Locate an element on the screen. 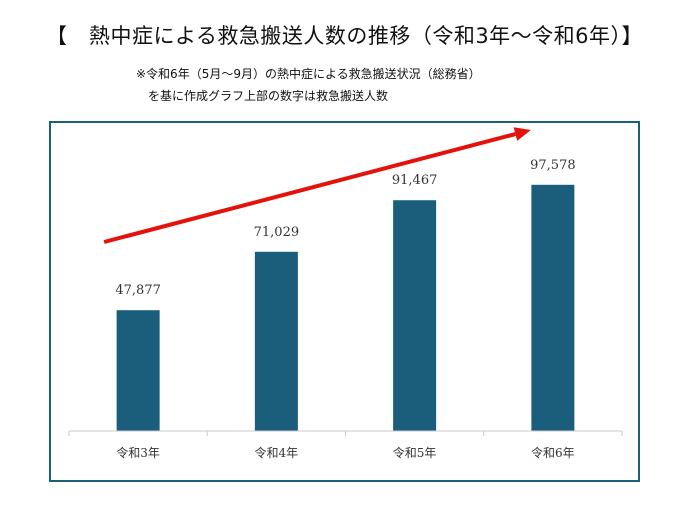 This screenshot has height=511, width=689. data-label-4: 97,578 is located at coordinates (553, 165).